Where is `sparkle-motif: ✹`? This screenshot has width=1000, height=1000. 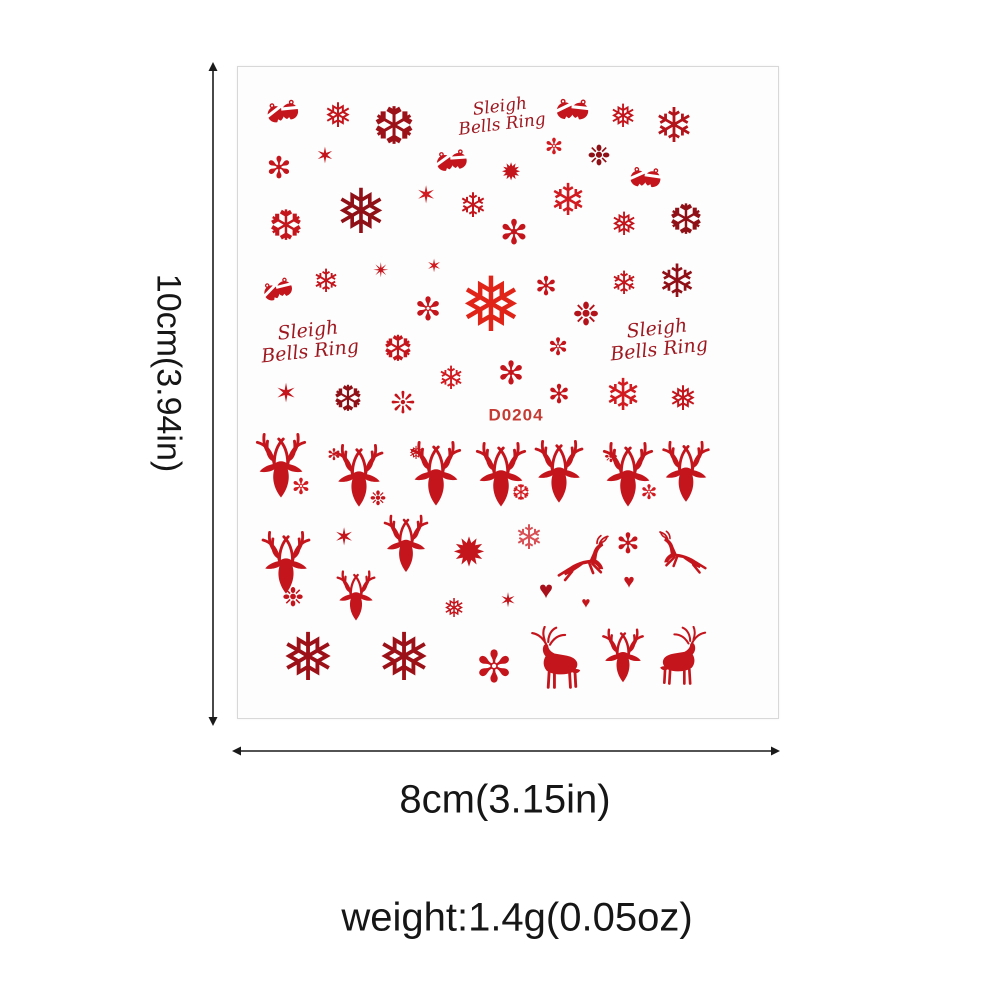 sparkle-motif: ✹ is located at coordinates (511, 172).